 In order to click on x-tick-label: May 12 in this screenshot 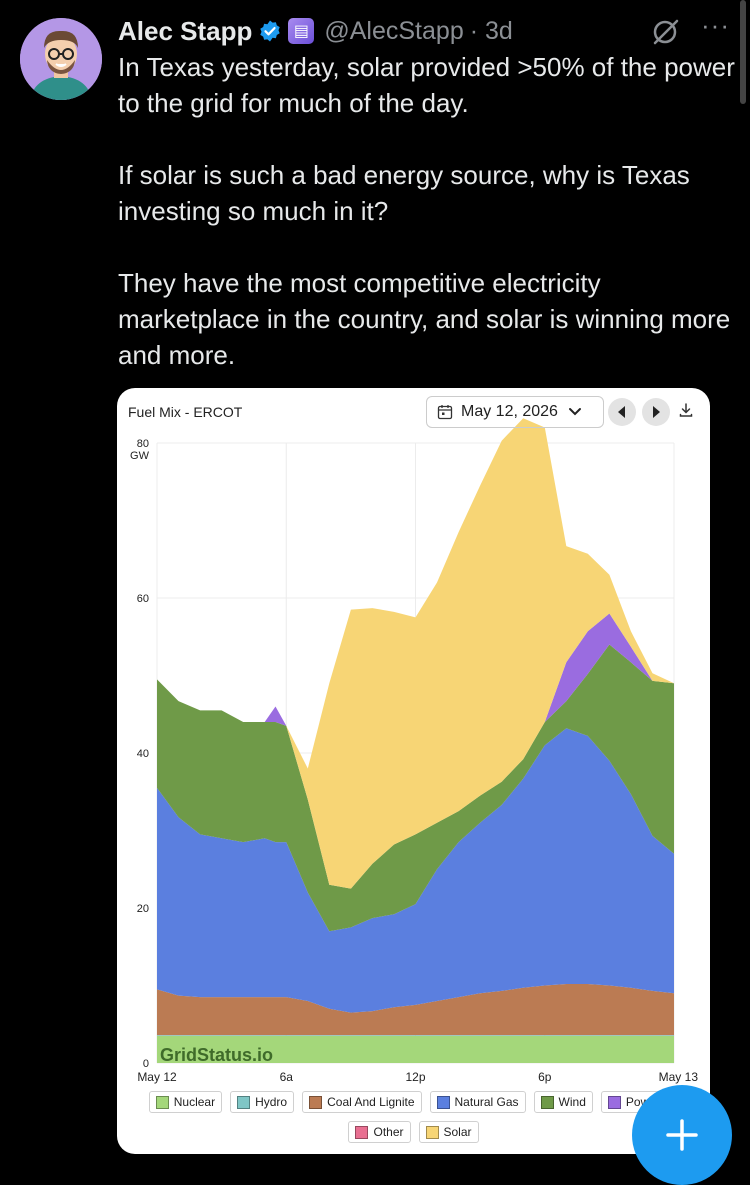, I will do `click(157, 1077)`.